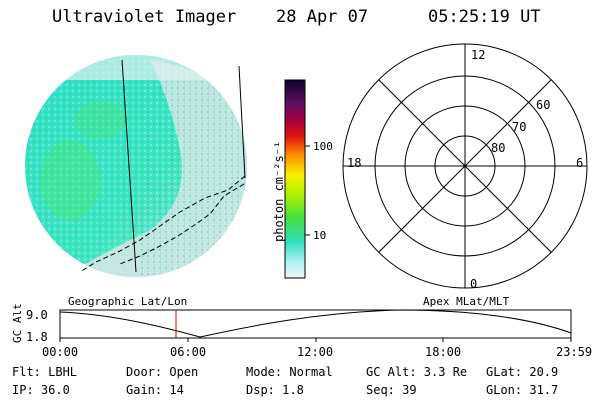 The width and height of the screenshot is (600, 400). What do you see at coordinates (391, 390) in the screenshot?
I see `status-seq: Seq: 39` at bounding box center [391, 390].